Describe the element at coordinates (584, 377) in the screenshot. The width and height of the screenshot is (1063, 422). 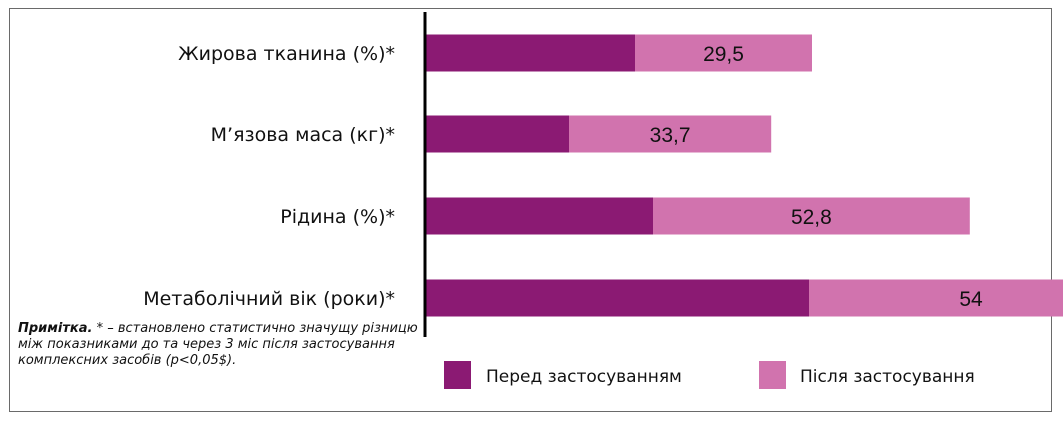
I see `legend-label: Перед застосуванням` at that location.